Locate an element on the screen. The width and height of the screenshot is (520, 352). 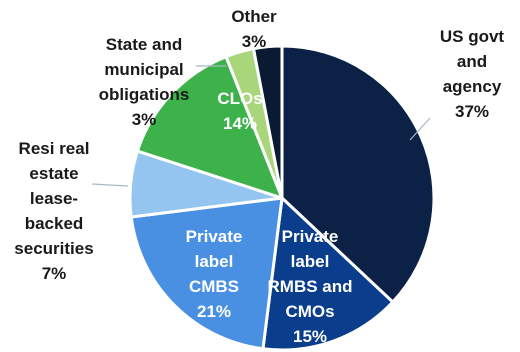
slice-label-line: backed is located at coordinates (54, 223).